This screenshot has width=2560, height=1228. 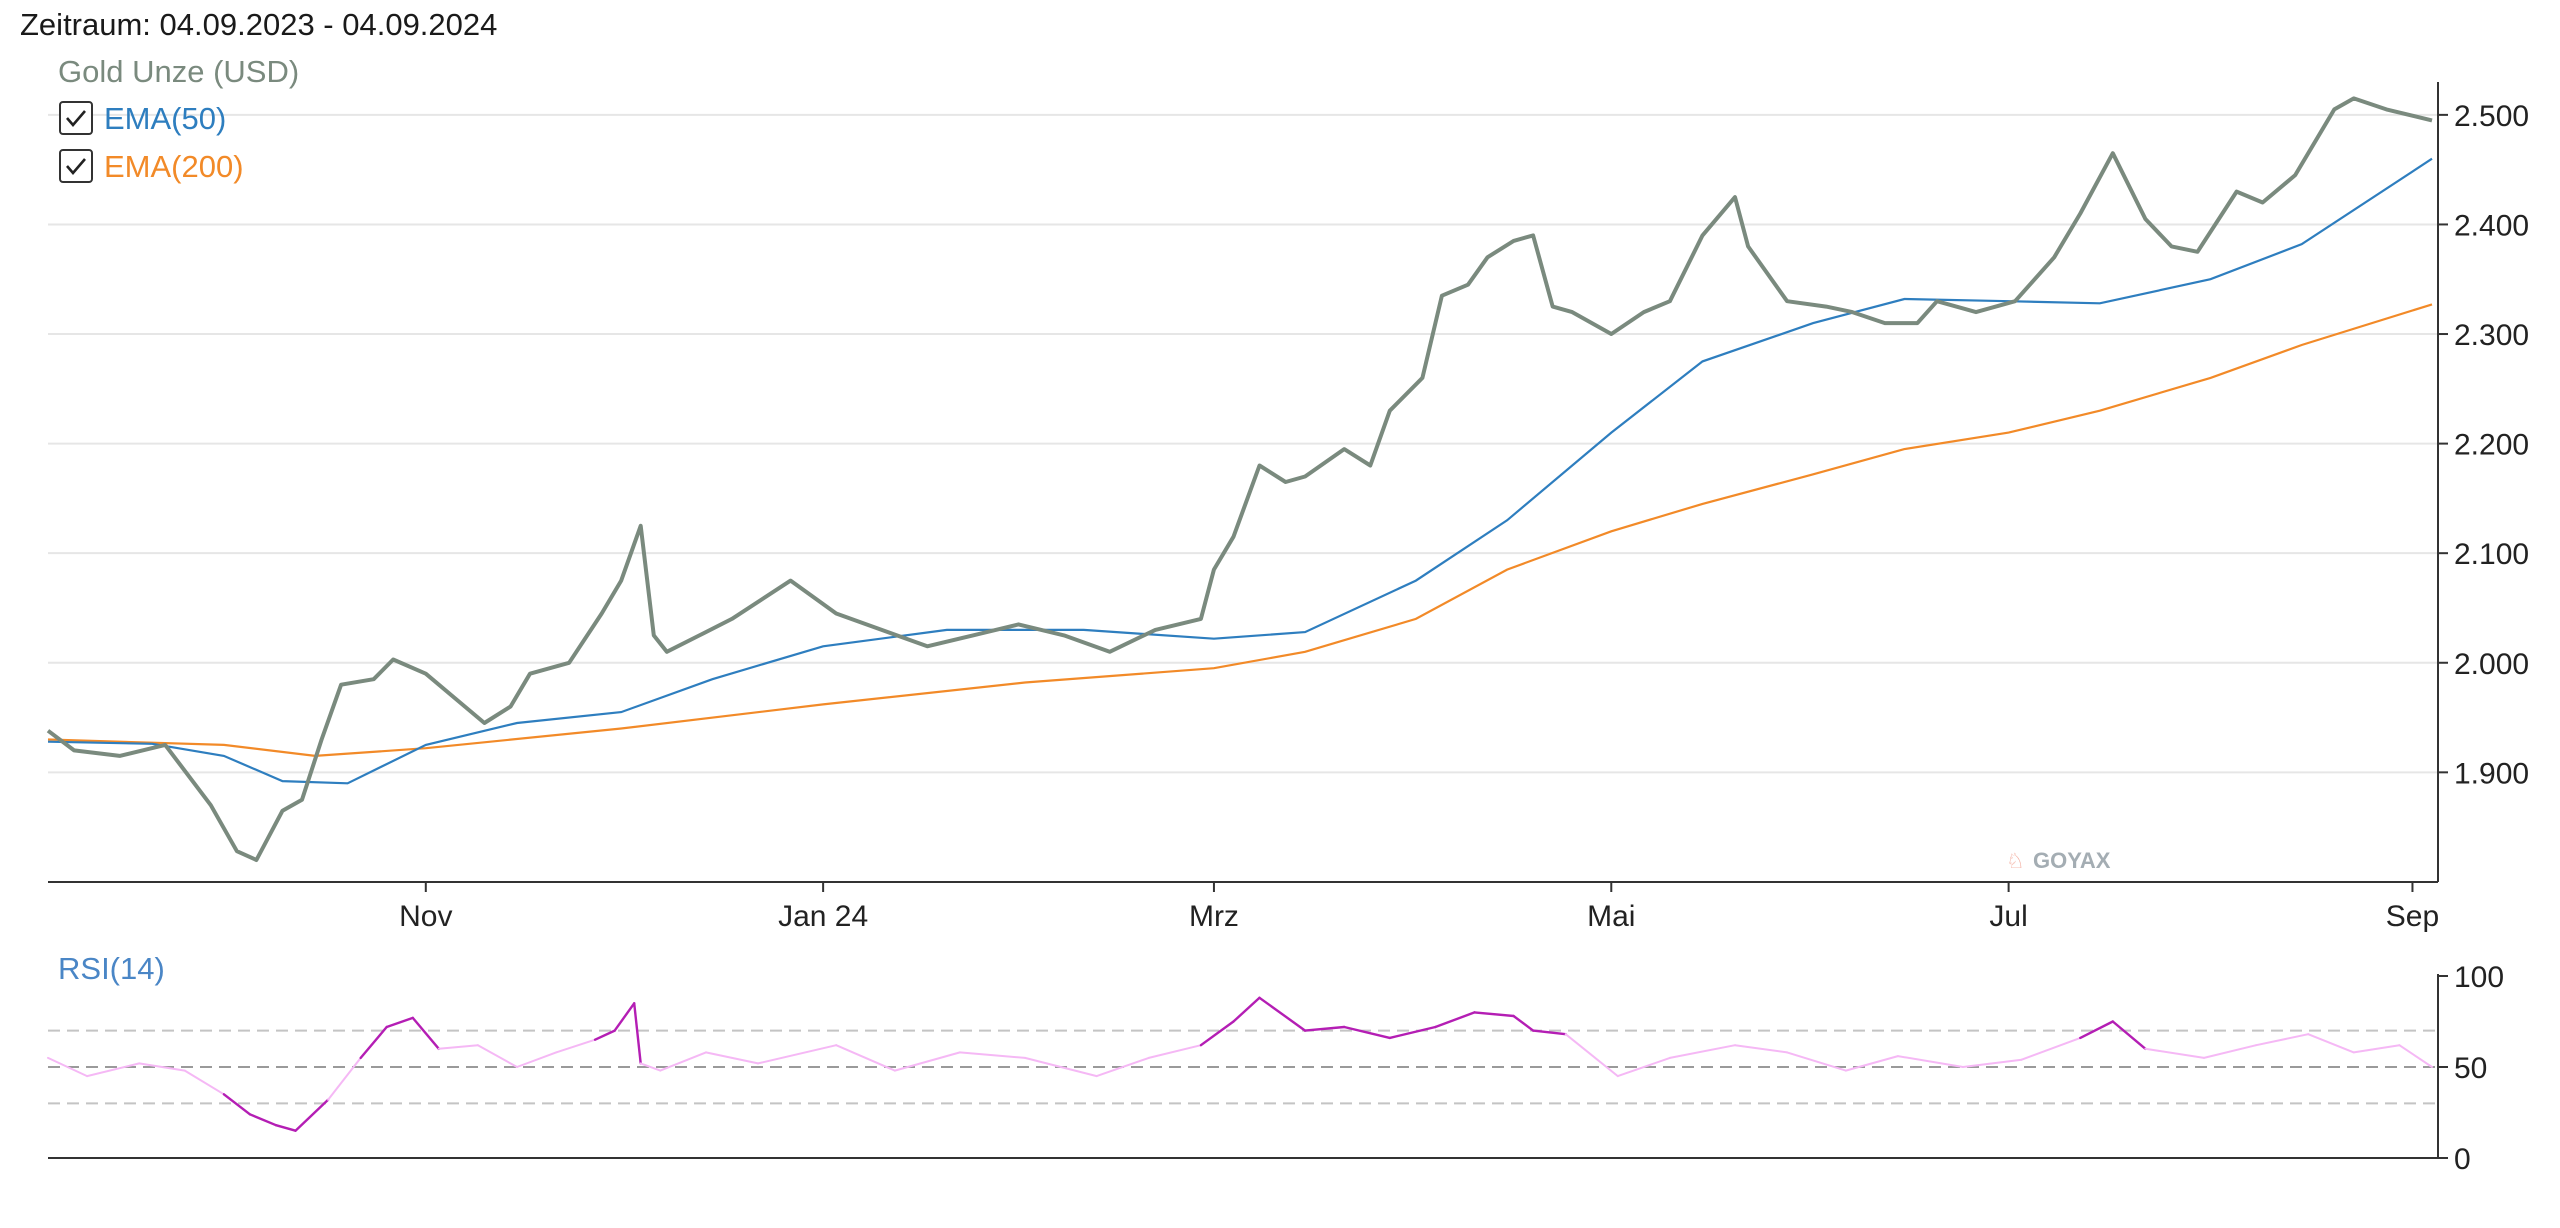 I want to click on legend-label-ema50: EMA(50), so click(x=165, y=118).